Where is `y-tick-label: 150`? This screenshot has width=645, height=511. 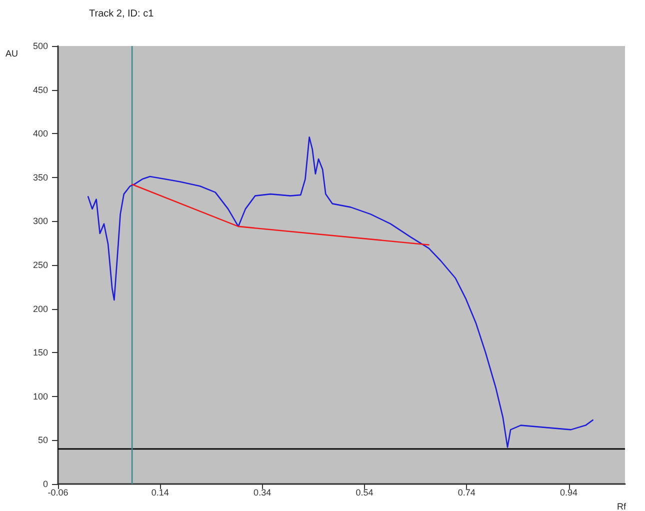
y-tick-label: 150 is located at coordinates (40, 353).